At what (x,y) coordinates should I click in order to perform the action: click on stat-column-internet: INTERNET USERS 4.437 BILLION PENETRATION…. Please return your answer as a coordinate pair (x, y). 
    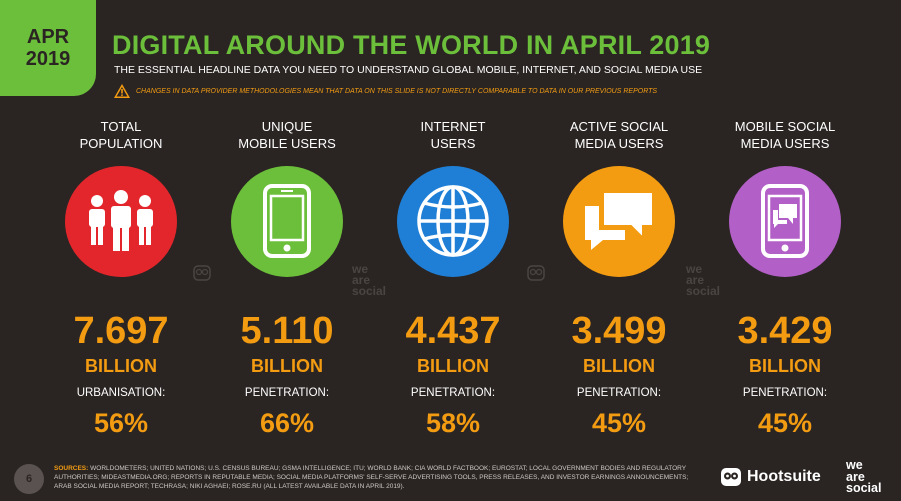
    Looking at the image, I should click on (453, 278).